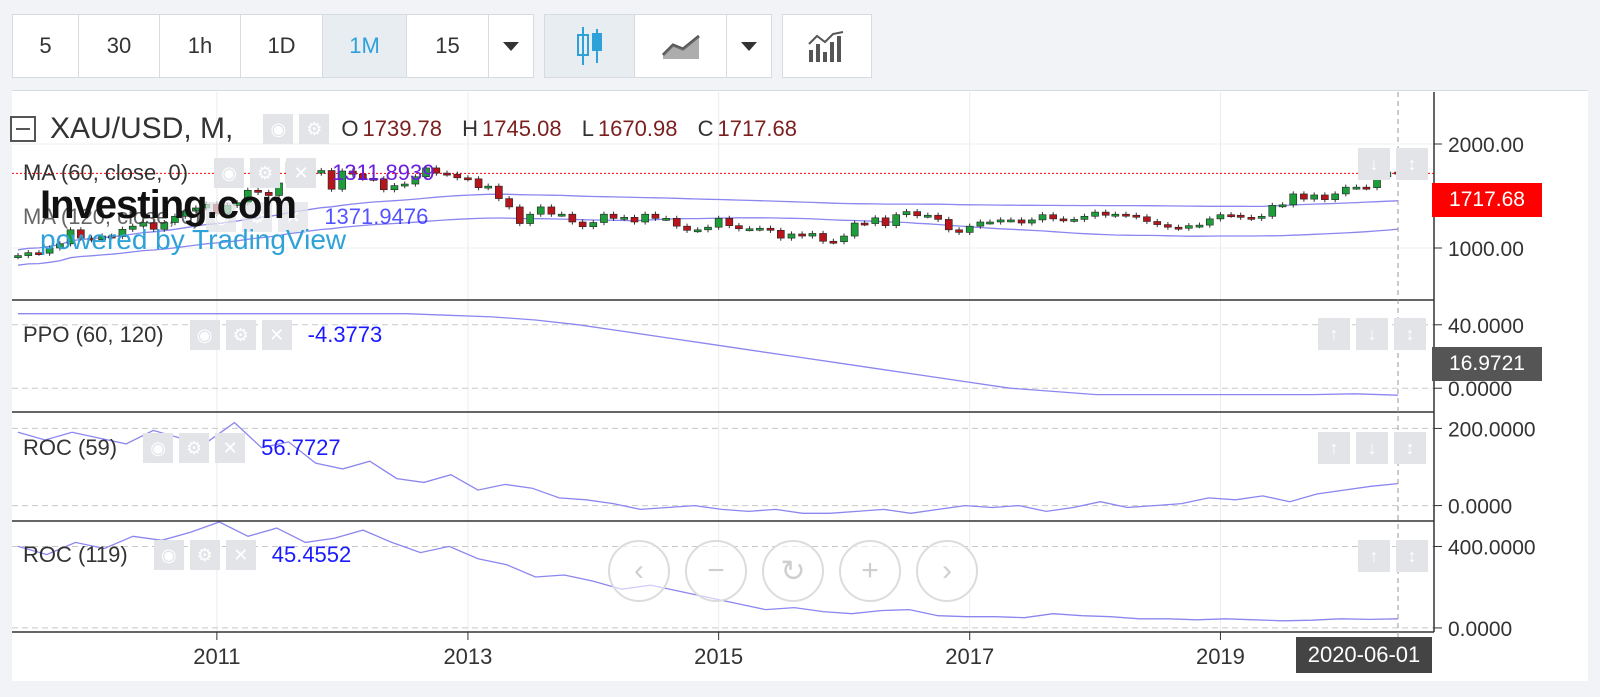 This screenshot has width=1600, height=697. What do you see at coordinates (1487, 364) in the screenshot?
I see `ppo-value-tag: 16.9721` at bounding box center [1487, 364].